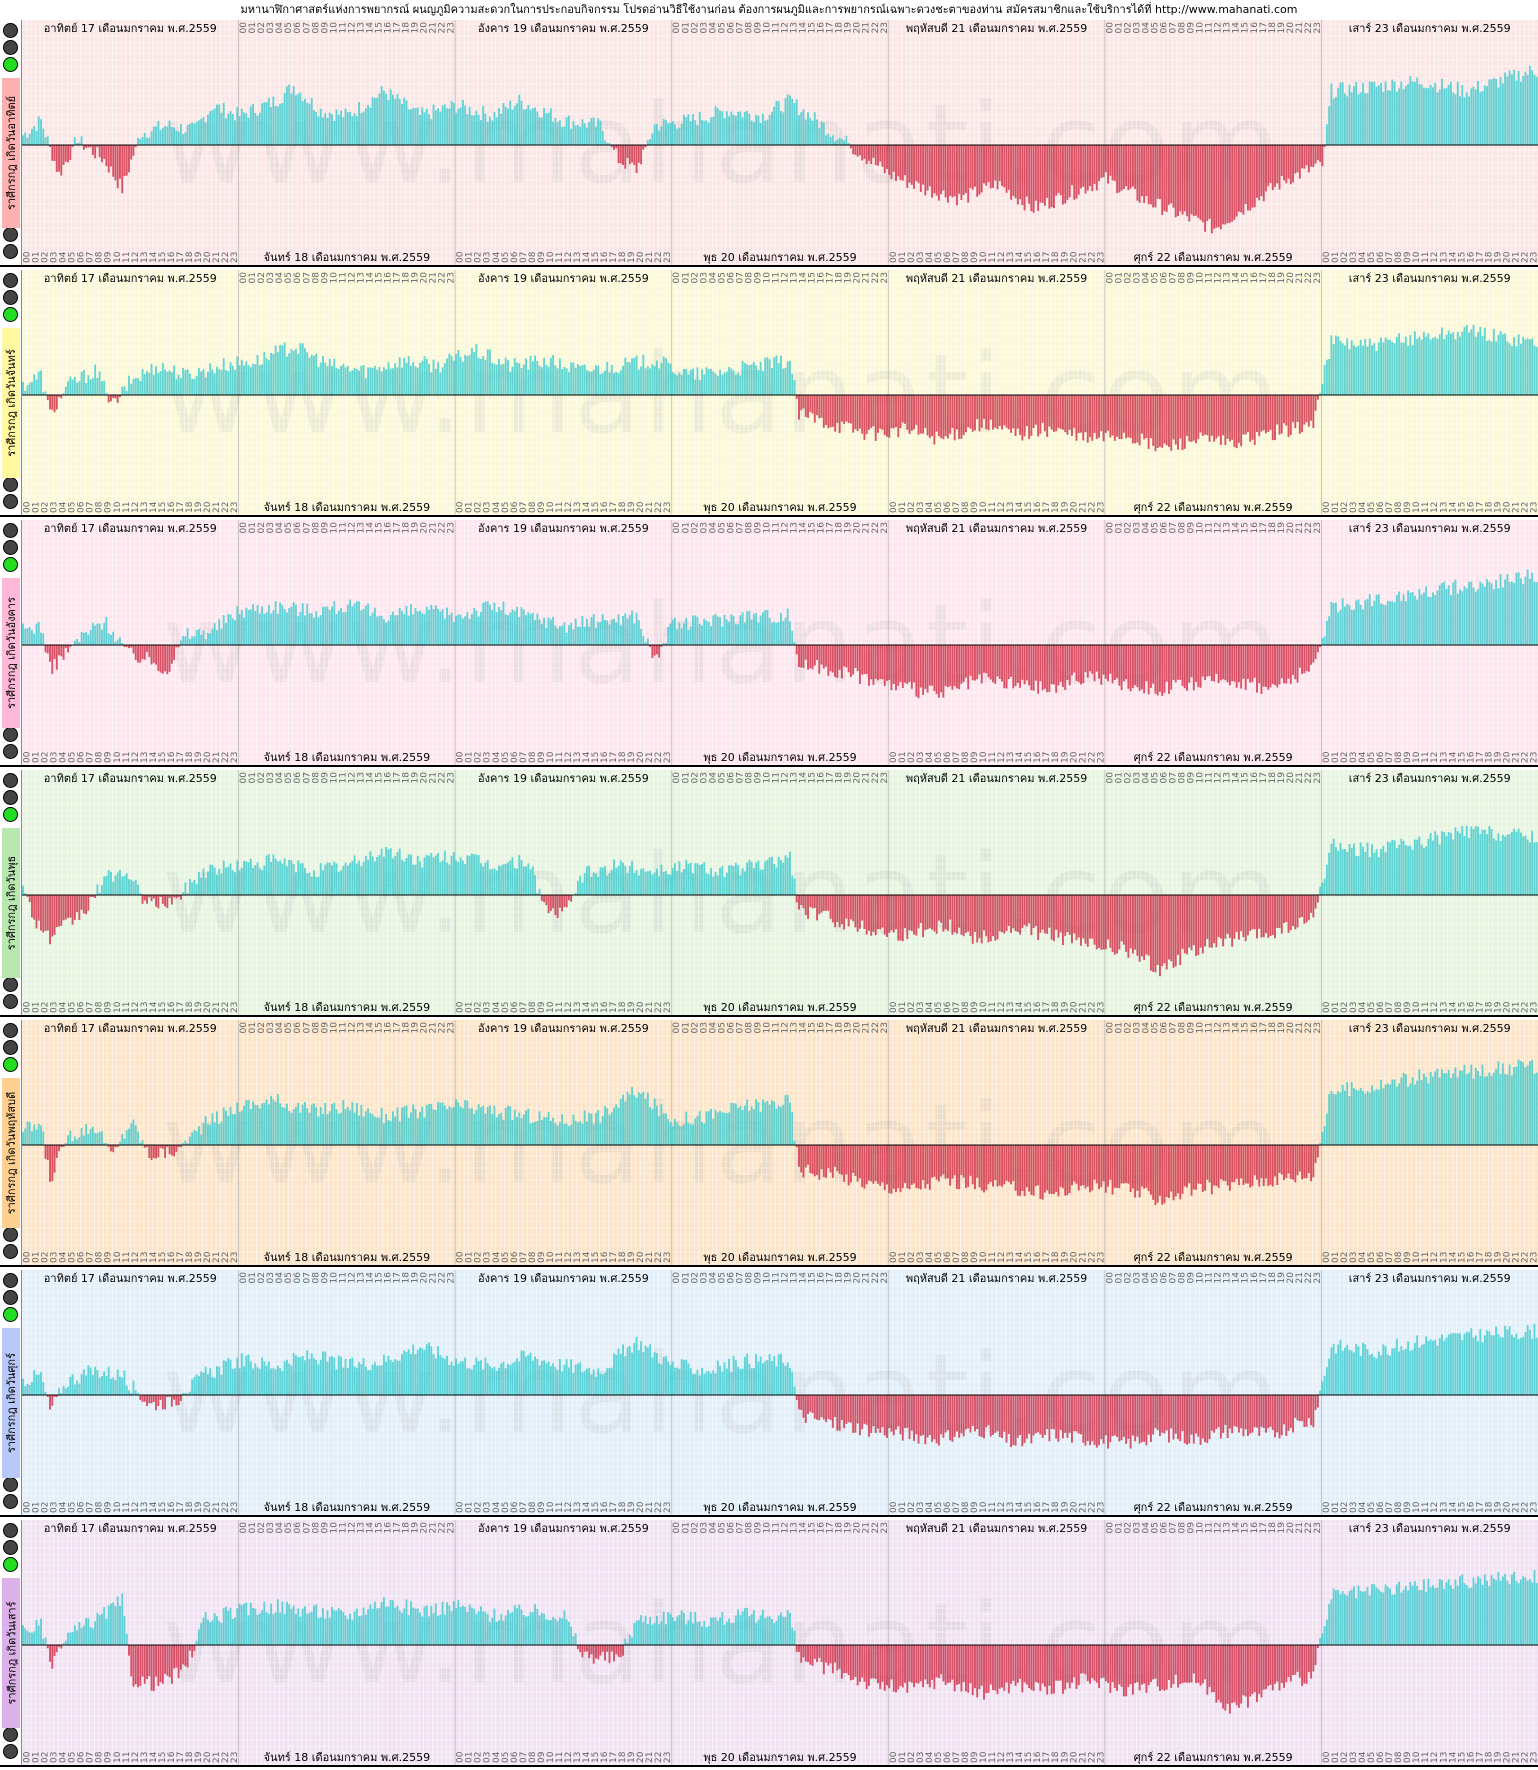 The image size is (1538, 1770). I want to click on hour-tick-label: 07, so click(91, 1007).